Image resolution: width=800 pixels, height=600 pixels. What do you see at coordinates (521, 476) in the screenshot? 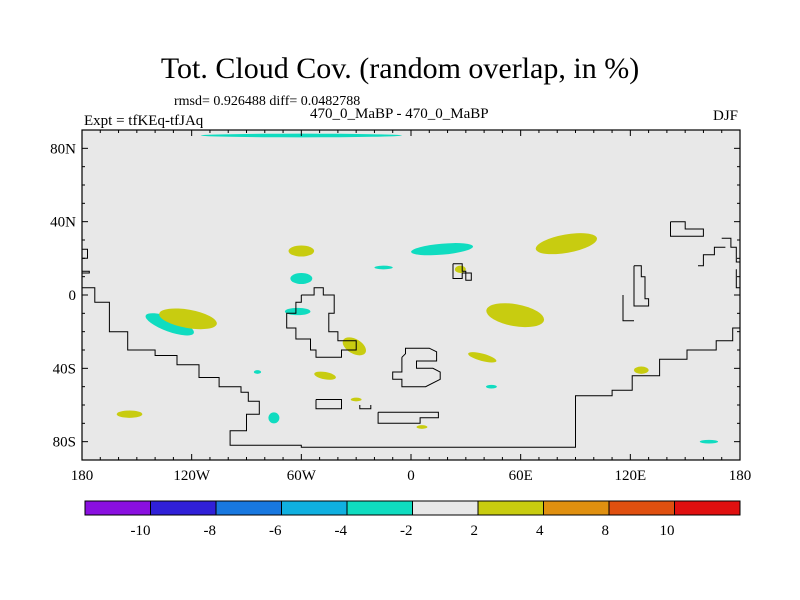
I see `x-tick-label-4: 60E` at bounding box center [521, 476].